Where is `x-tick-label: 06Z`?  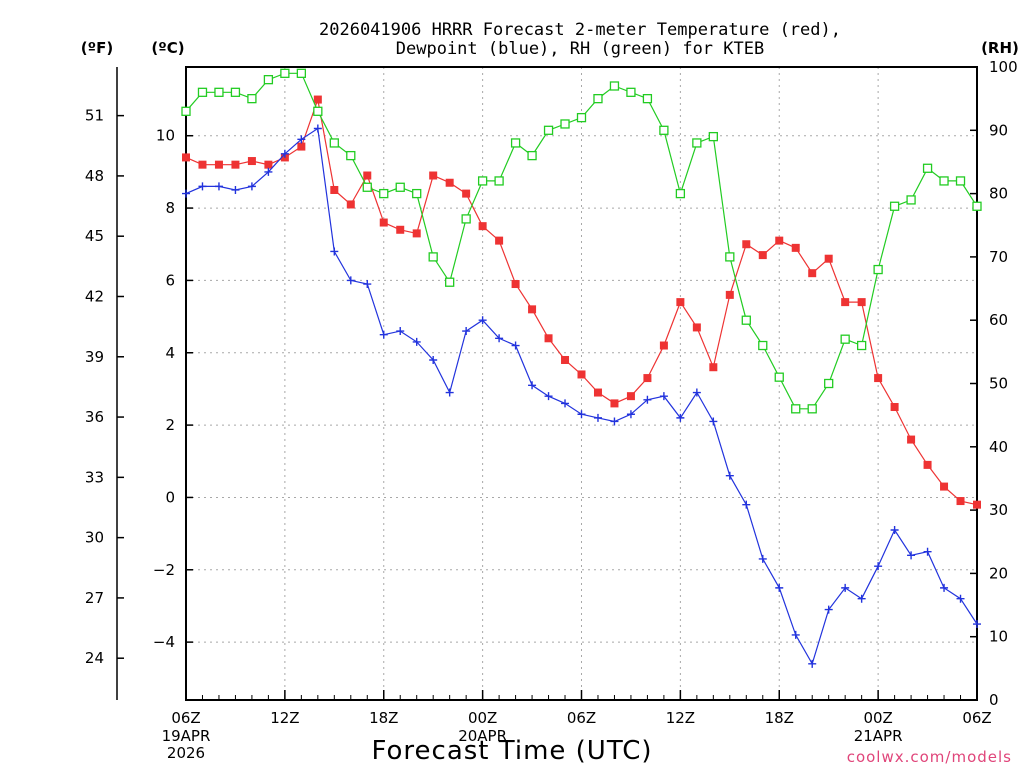
x-tick-label: 06Z is located at coordinates (185, 718).